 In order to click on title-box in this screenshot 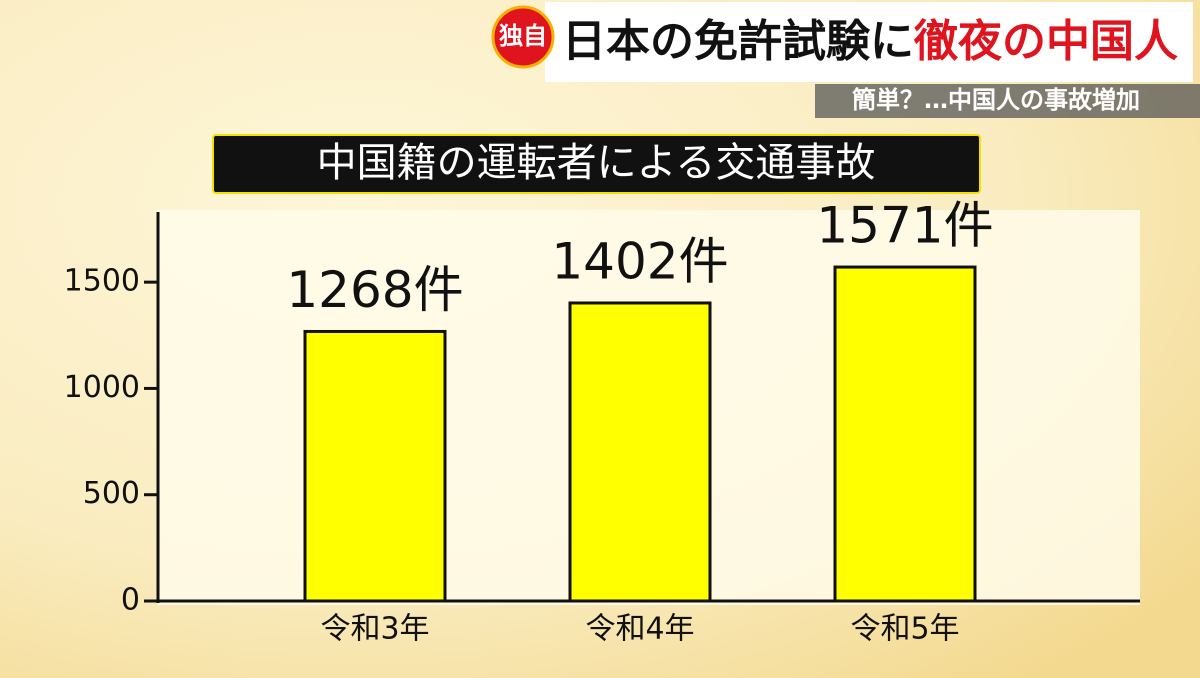, I will do `click(596, 164)`.